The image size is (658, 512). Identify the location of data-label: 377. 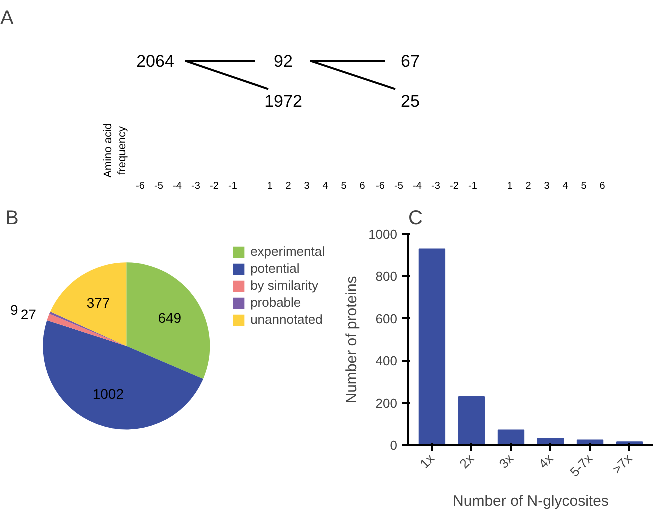
(98, 303).